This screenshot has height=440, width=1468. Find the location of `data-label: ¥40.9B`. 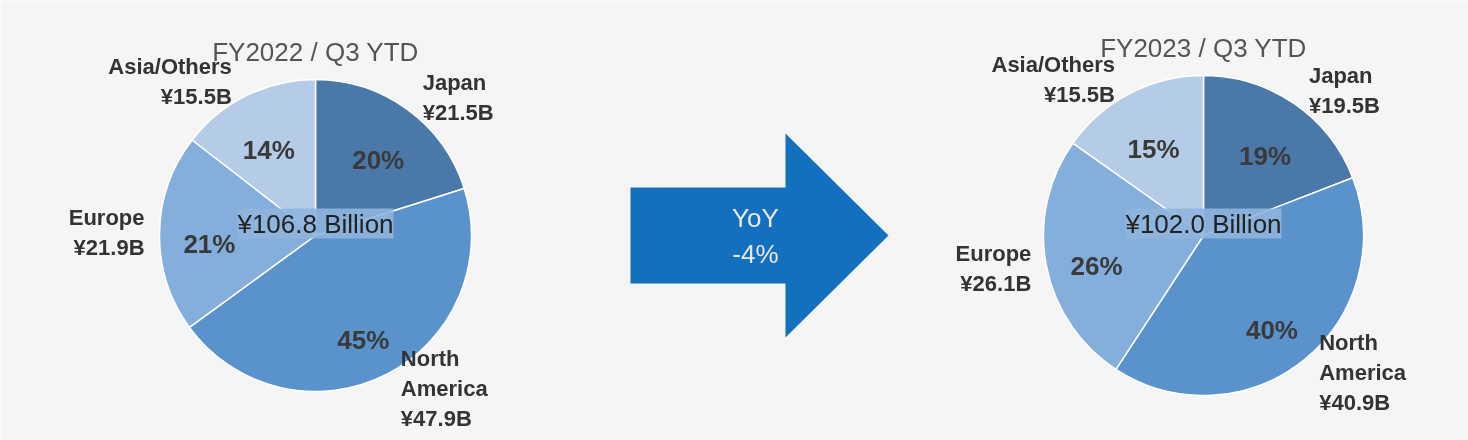

data-label: ¥40.9B is located at coordinates (1355, 402).